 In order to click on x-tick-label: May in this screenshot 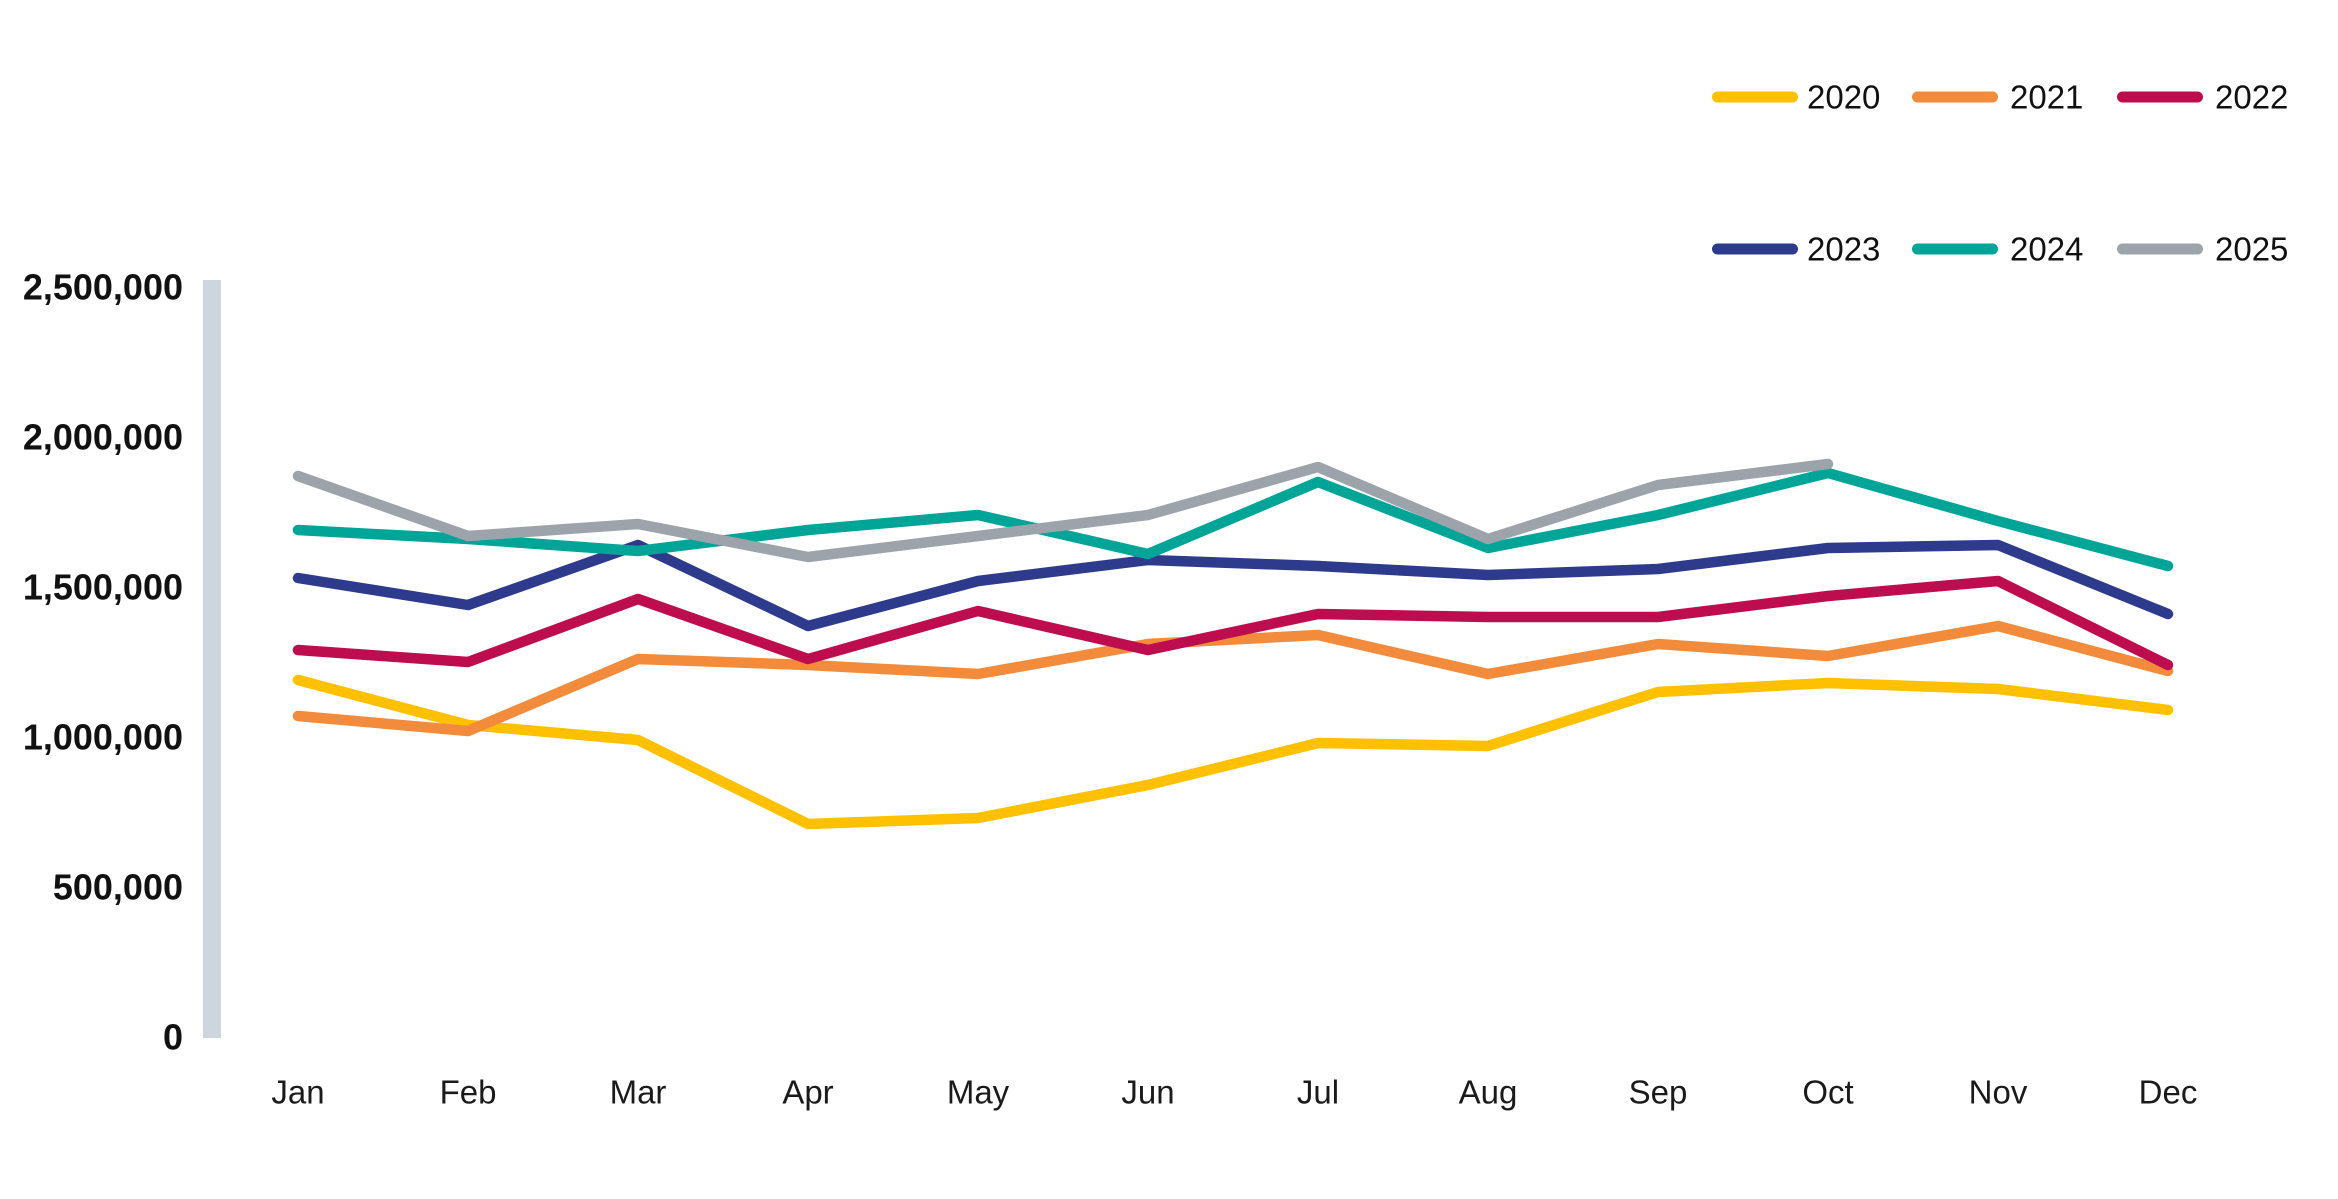, I will do `click(978, 1092)`.